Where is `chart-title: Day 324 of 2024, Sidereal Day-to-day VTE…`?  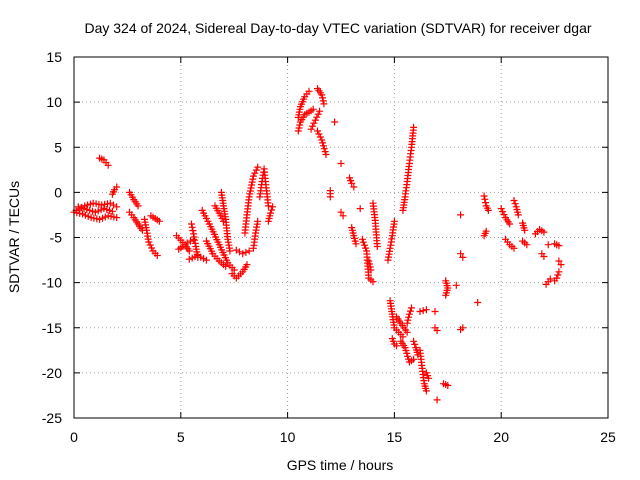 chart-title: Day 324 of 2024, Sidereal Day-to-day VTE… is located at coordinates (337, 28).